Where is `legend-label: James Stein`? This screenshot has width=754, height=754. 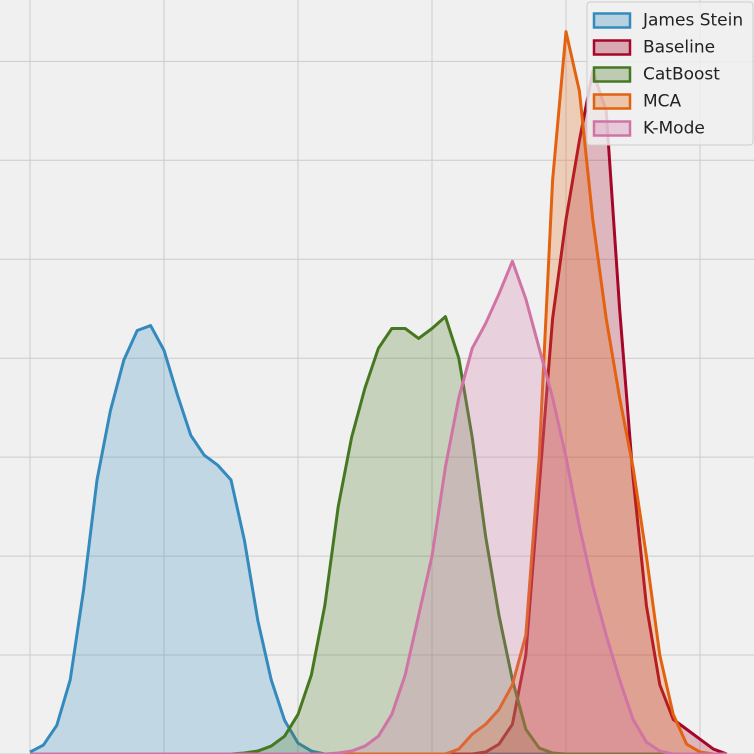
legend-label: James Stein is located at coordinates (692, 21).